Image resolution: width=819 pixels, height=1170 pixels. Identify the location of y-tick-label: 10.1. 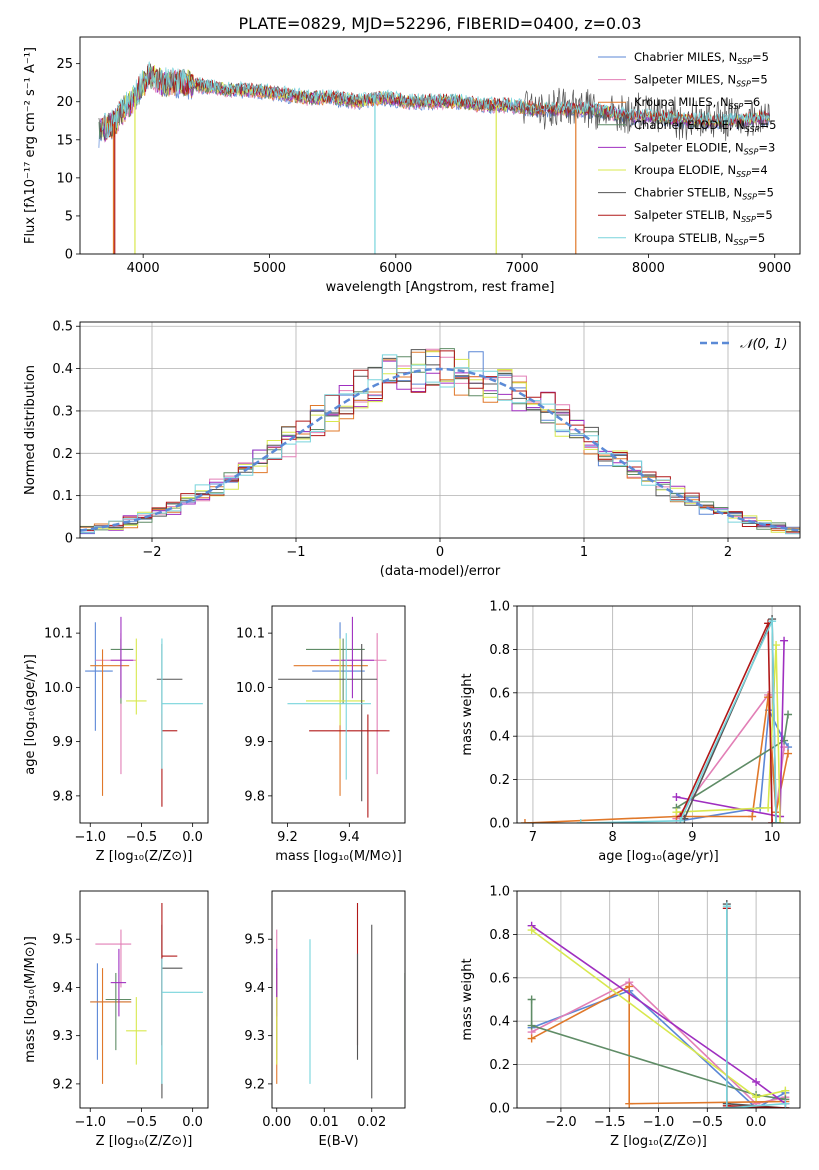
(250, 634).